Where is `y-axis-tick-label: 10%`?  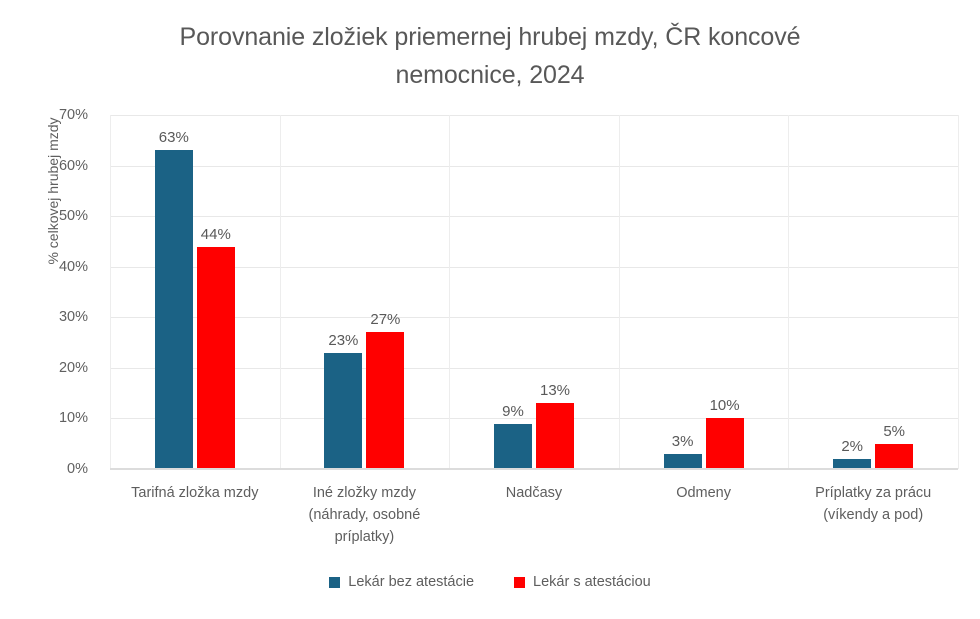 y-axis-tick-label: 10% is located at coordinates (73, 418).